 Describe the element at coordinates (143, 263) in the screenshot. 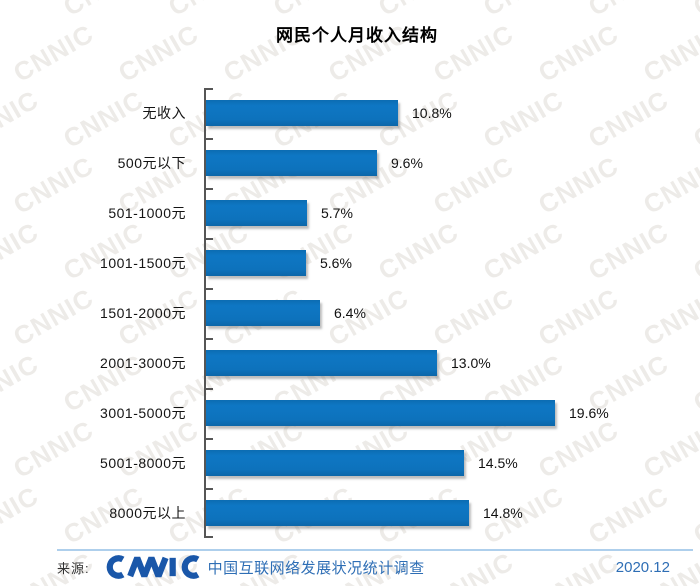

I see `category-label: 1001-1500元` at that location.